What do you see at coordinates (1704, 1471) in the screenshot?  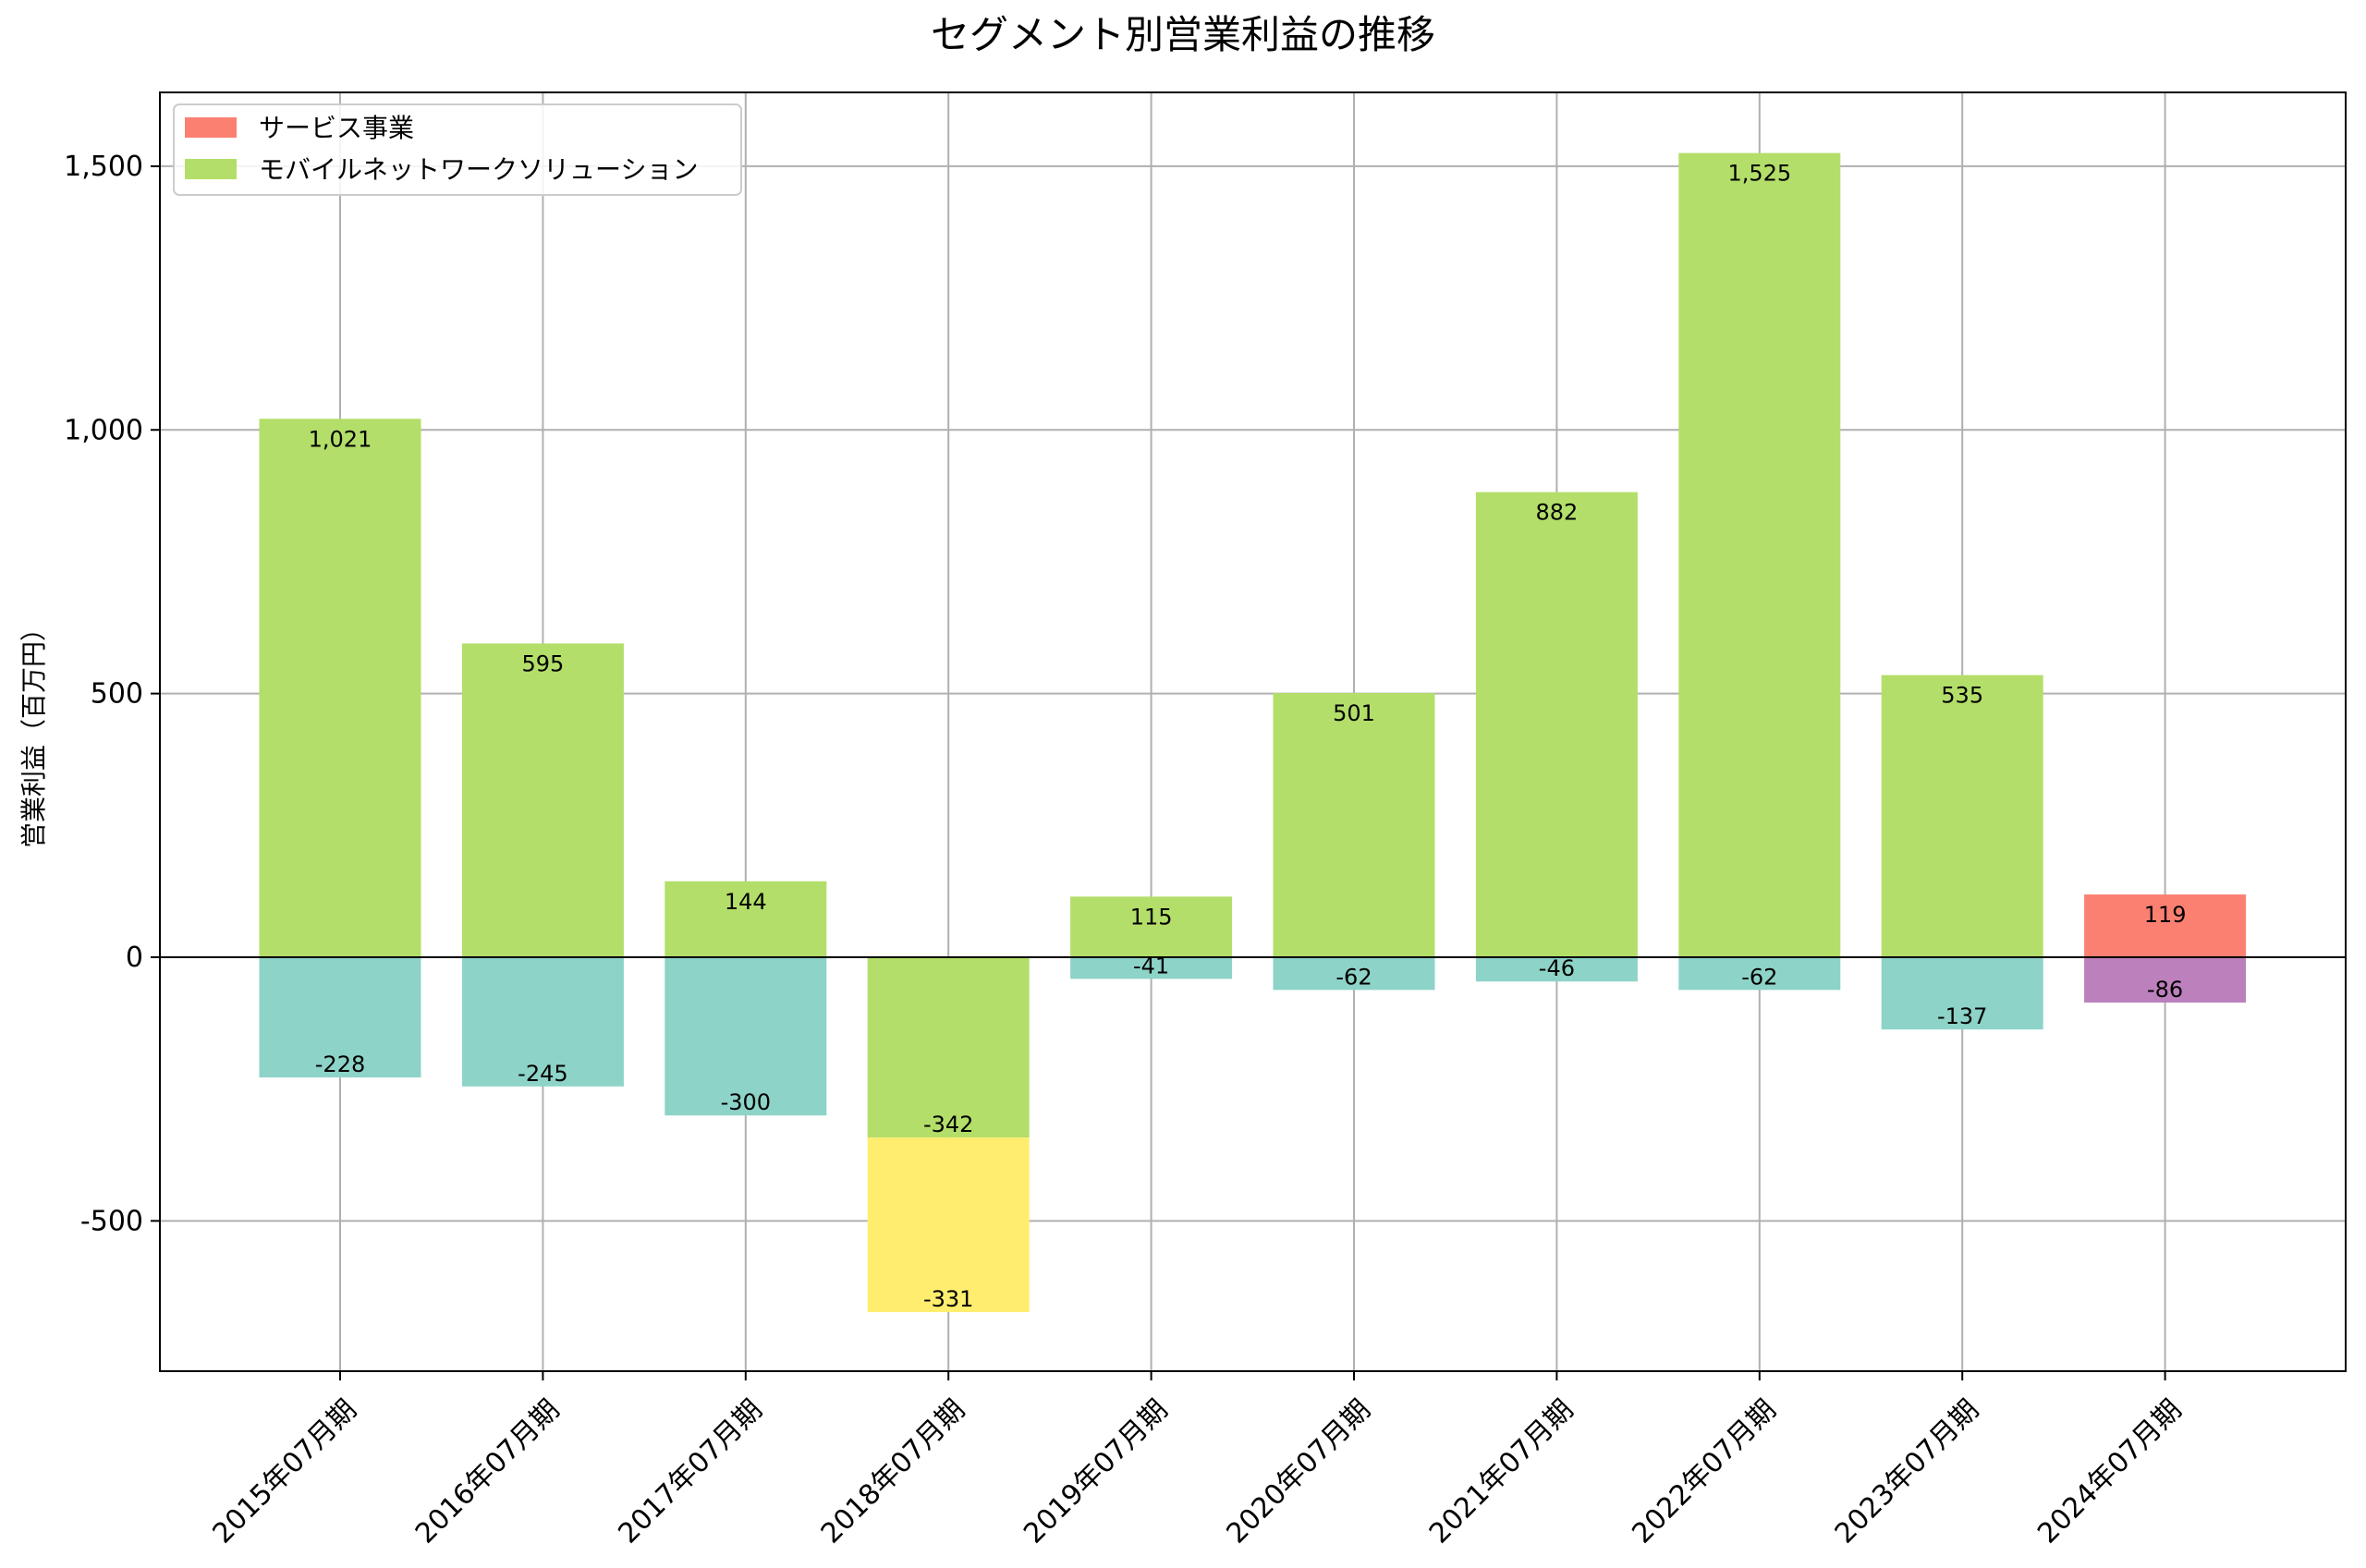 I see `x-tick-label: 2022年07月期` at bounding box center [1704, 1471].